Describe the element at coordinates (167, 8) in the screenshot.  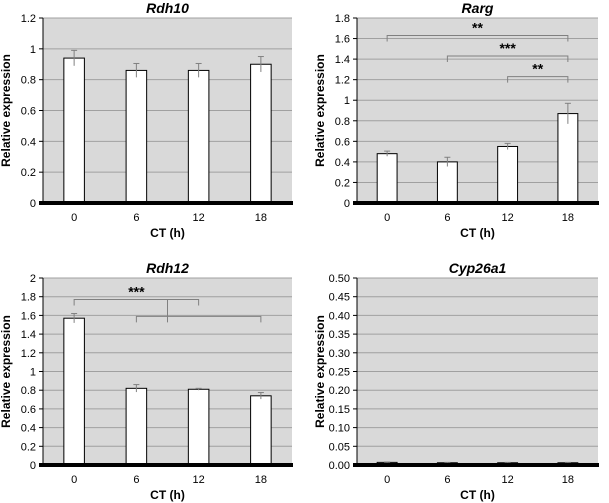
I see `chart-title: Rdh10` at that location.